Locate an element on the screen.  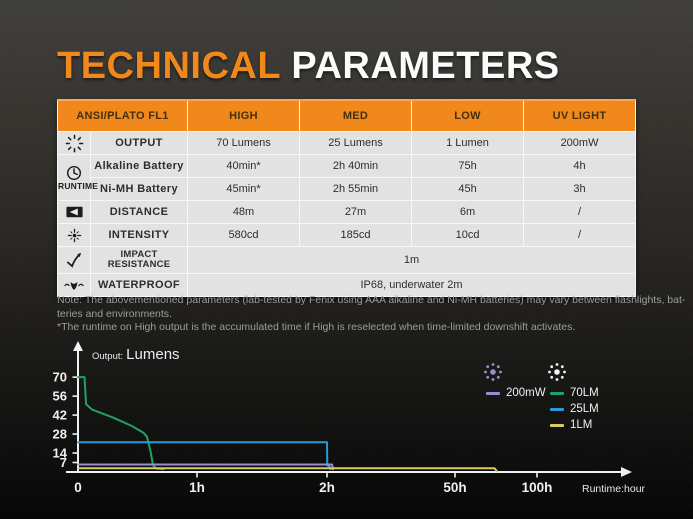
table-row: IMPACT RESISTANCE 1m is located at coordinates (347, 260).